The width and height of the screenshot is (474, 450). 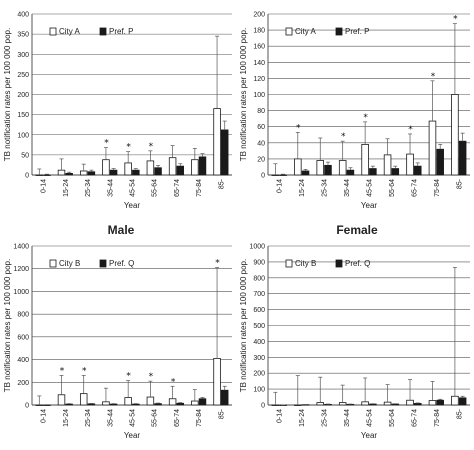 What do you see at coordinates (25, 155) in the screenshot?
I see `y-tick-label: 50` at bounding box center [25, 155].